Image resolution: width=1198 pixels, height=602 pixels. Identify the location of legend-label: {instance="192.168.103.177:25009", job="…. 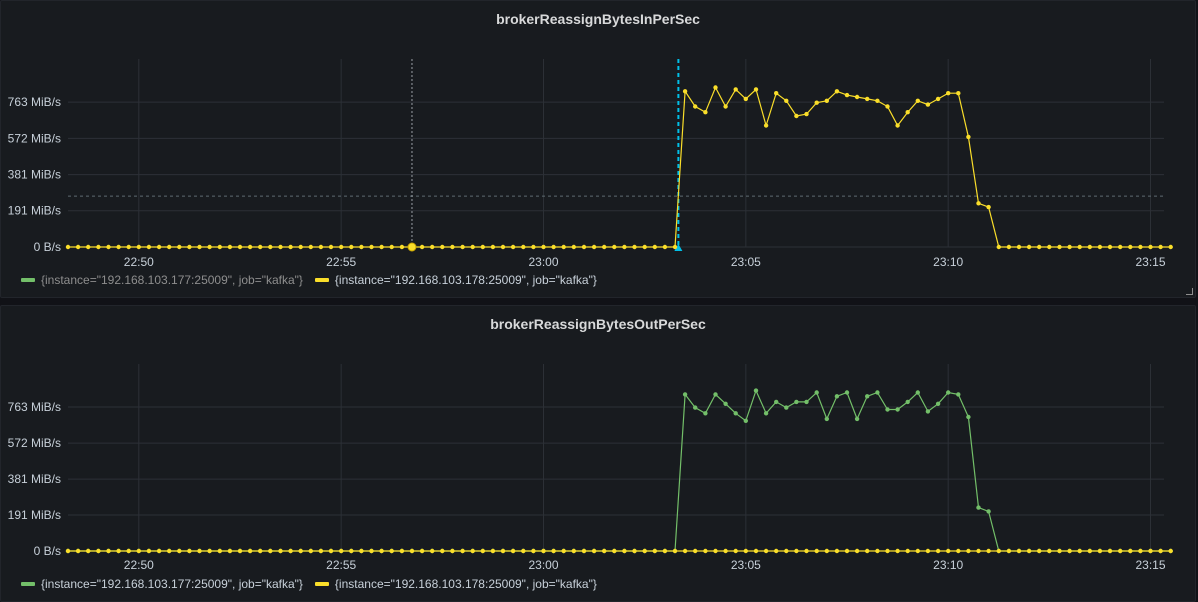
(172, 584).